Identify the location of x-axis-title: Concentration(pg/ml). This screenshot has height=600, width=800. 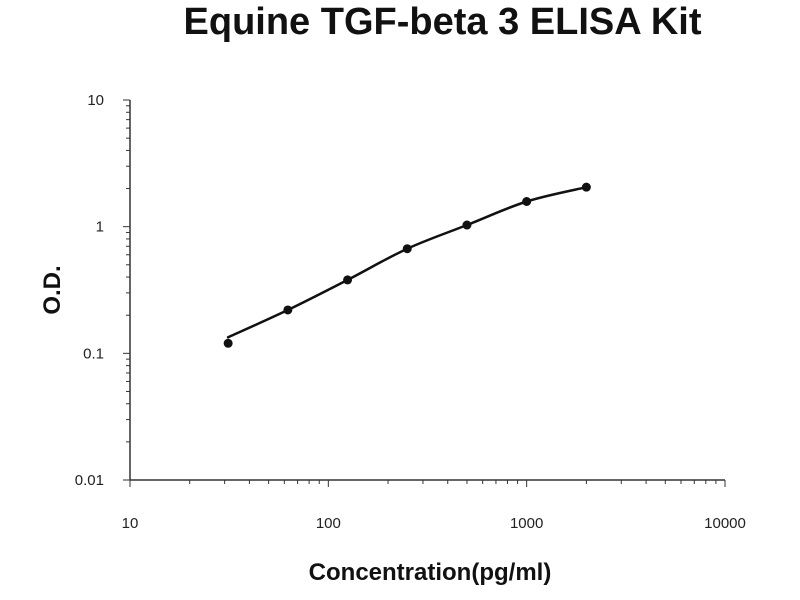
(430, 572).